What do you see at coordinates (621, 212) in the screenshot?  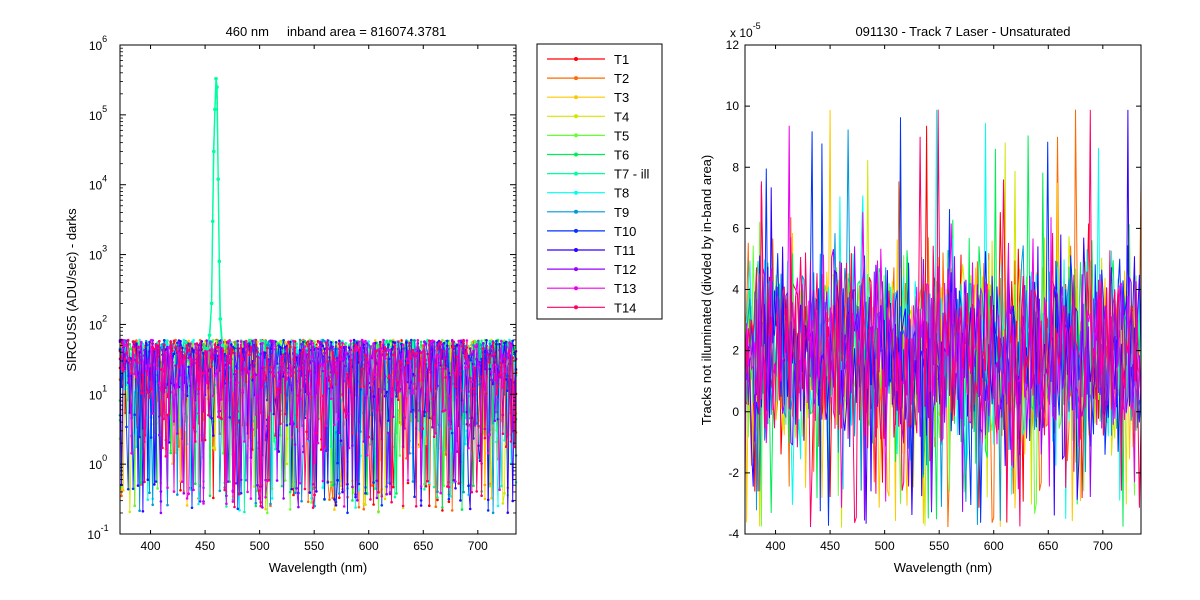 I see `legend-label: T9` at bounding box center [621, 212].